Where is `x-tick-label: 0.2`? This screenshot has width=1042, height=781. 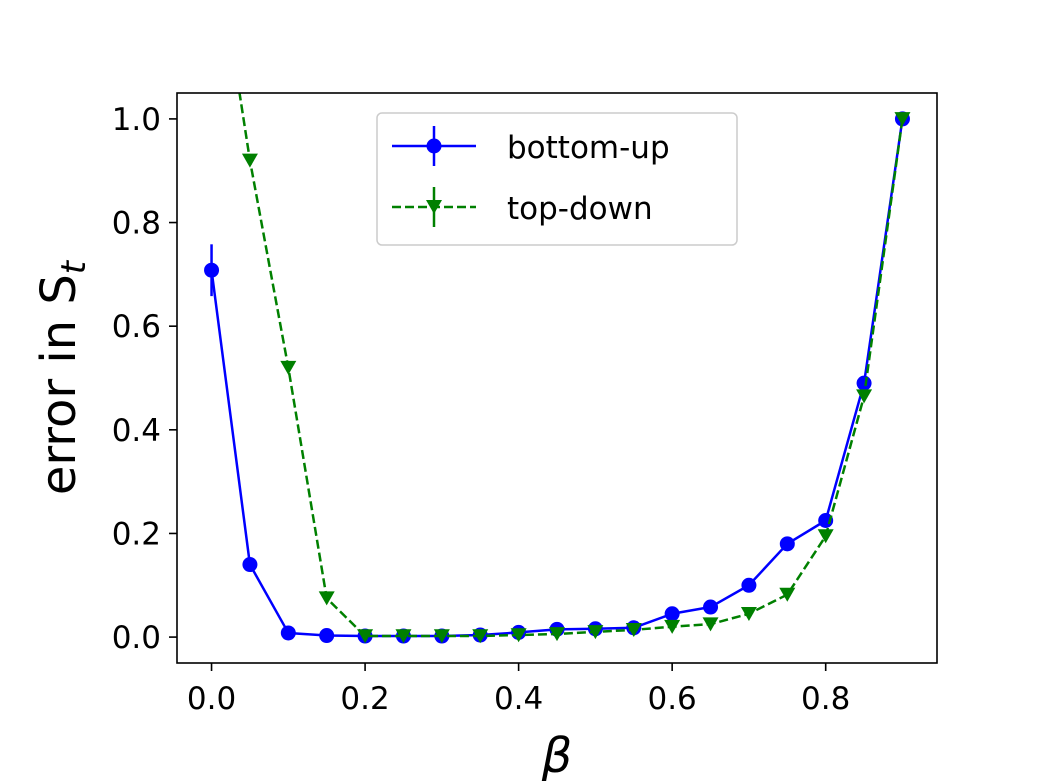
x-tick-label: 0.2 is located at coordinates (364, 699).